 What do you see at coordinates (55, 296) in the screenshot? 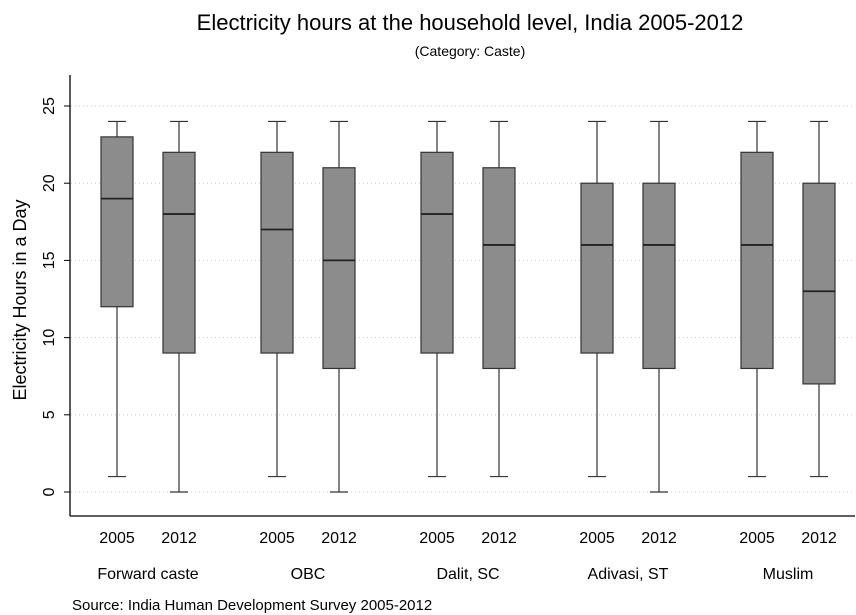
I see `y-ticks: 0 5 10 15 20 25` at bounding box center [55, 296].